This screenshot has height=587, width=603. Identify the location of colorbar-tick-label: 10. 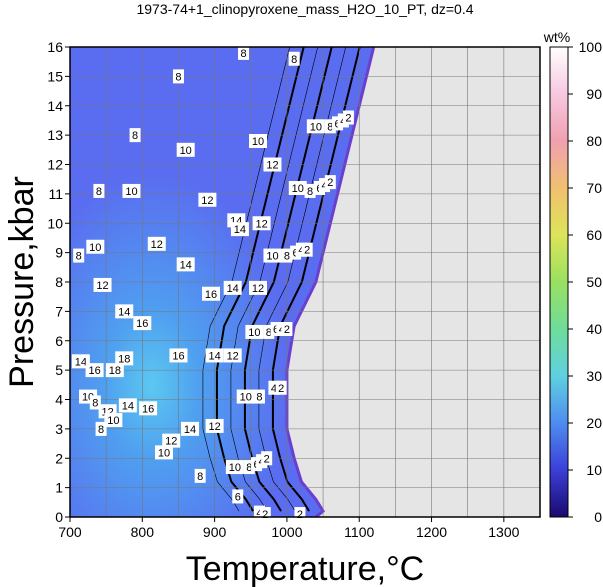
(594, 470).